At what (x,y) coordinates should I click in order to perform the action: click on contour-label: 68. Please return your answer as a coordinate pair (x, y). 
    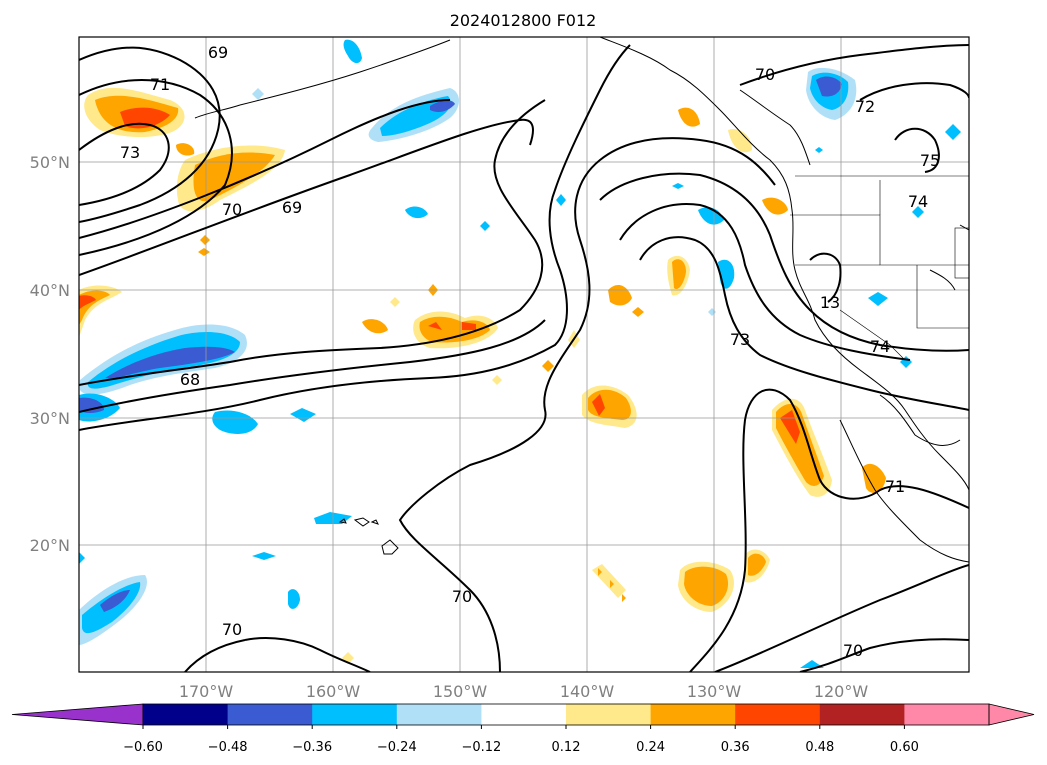
    Looking at the image, I should click on (190, 379).